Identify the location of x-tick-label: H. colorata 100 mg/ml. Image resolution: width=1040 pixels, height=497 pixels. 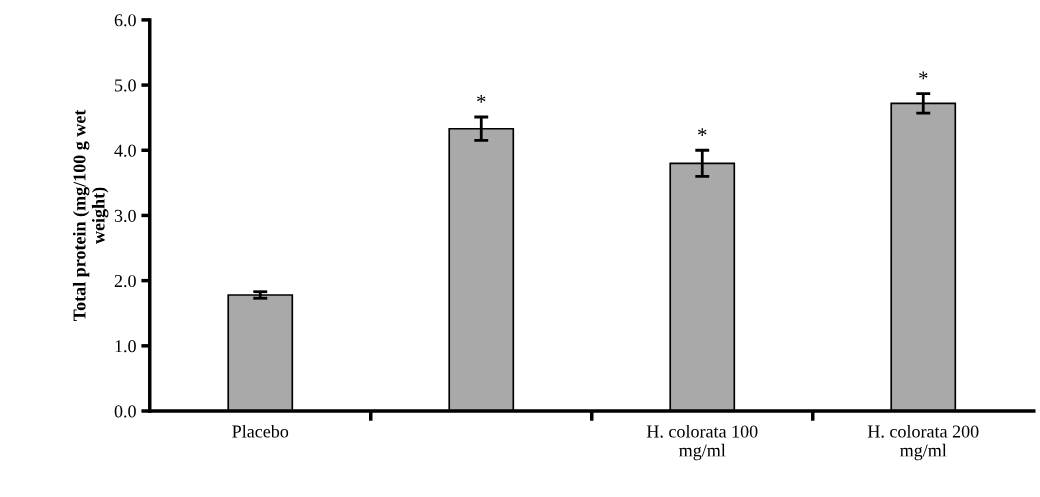
(702, 442).